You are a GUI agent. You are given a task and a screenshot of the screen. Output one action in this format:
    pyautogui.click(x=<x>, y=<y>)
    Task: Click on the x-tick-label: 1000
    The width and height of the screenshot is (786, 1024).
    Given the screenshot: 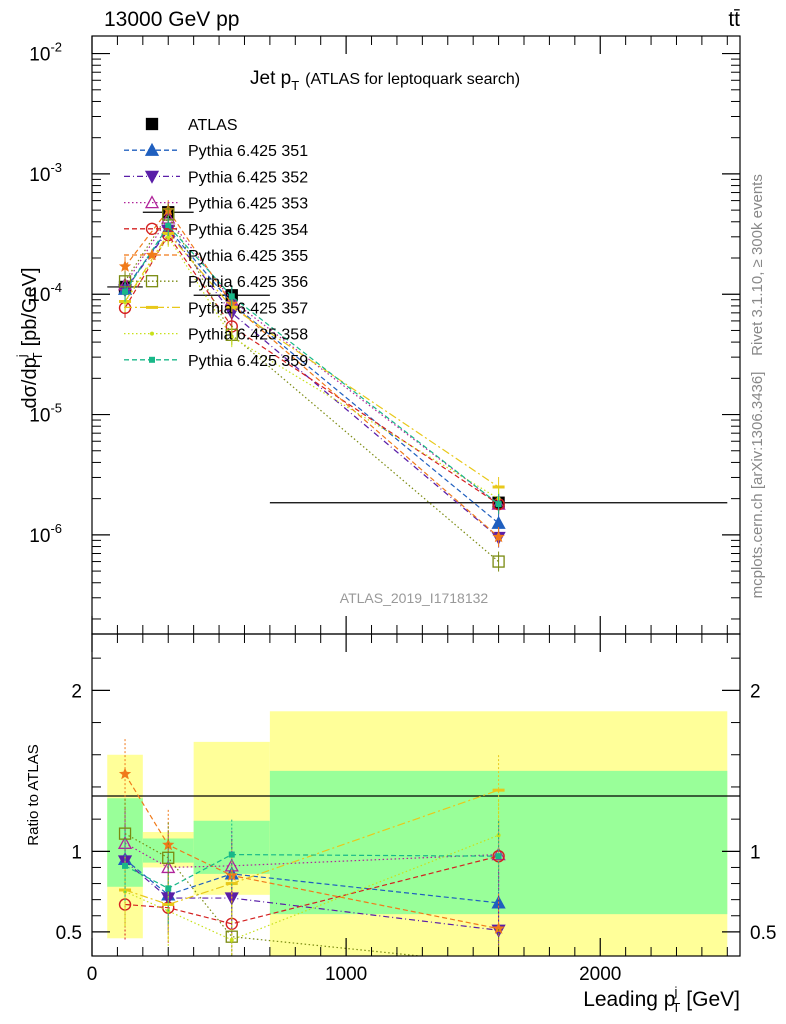 What is the action you would take?
    pyautogui.click(x=346, y=974)
    